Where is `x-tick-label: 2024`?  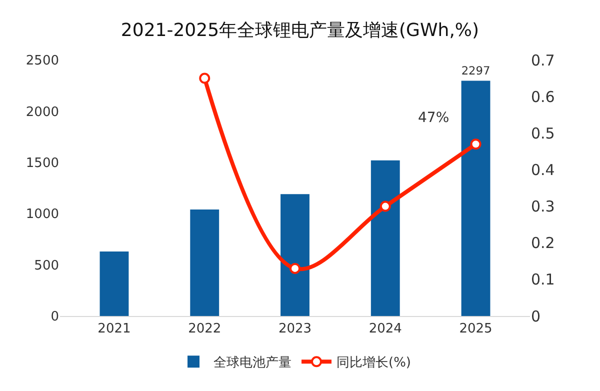 x-tick-label: 2024 is located at coordinates (385, 329).